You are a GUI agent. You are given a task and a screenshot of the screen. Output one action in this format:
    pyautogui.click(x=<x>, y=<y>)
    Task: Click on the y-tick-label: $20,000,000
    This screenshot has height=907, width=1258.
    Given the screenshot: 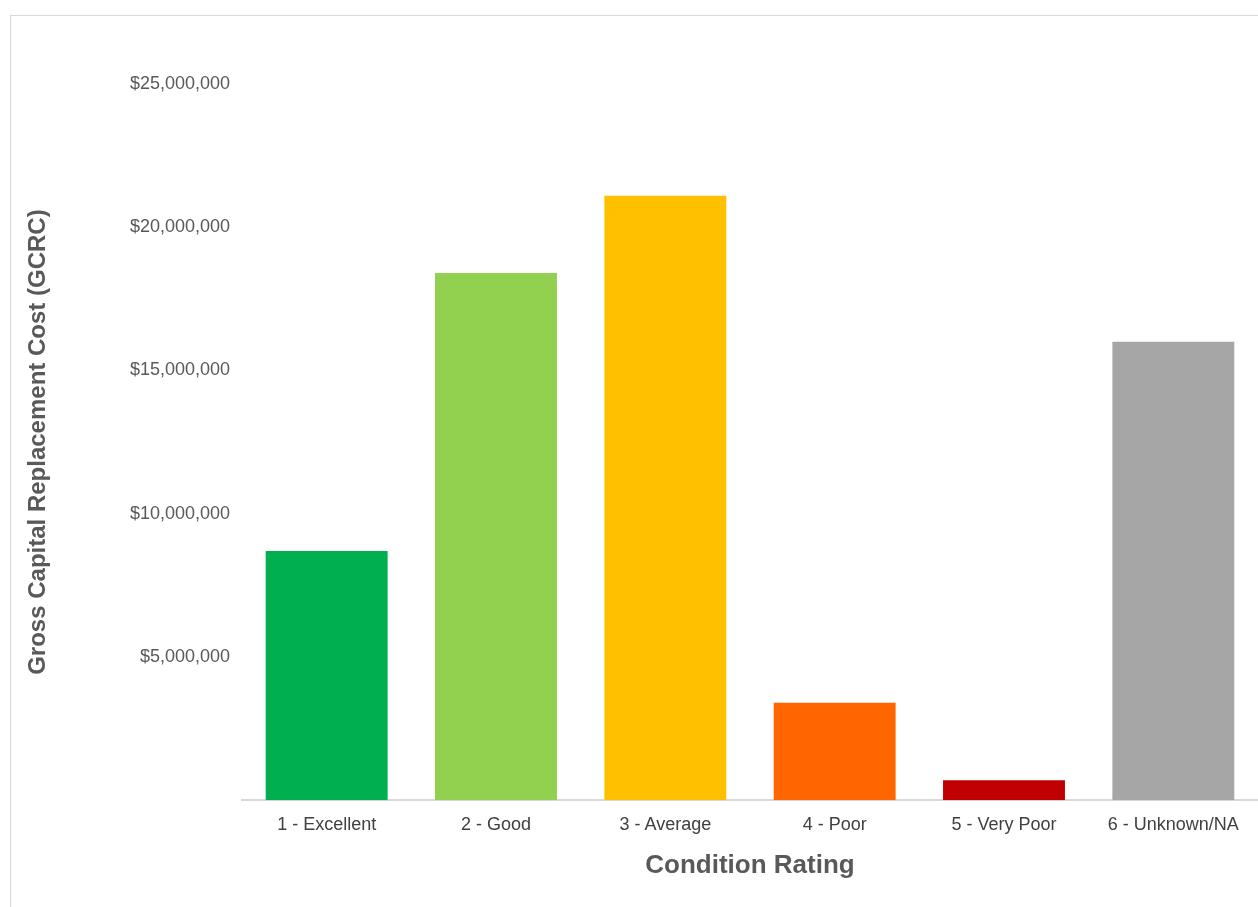 What is the action you would take?
    pyautogui.click(x=179, y=226)
    